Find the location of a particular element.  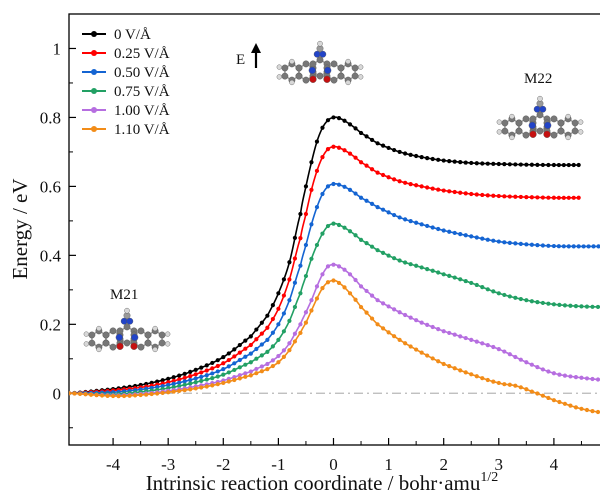

x-tick-label: -3 is located at coordinates (168, 464).